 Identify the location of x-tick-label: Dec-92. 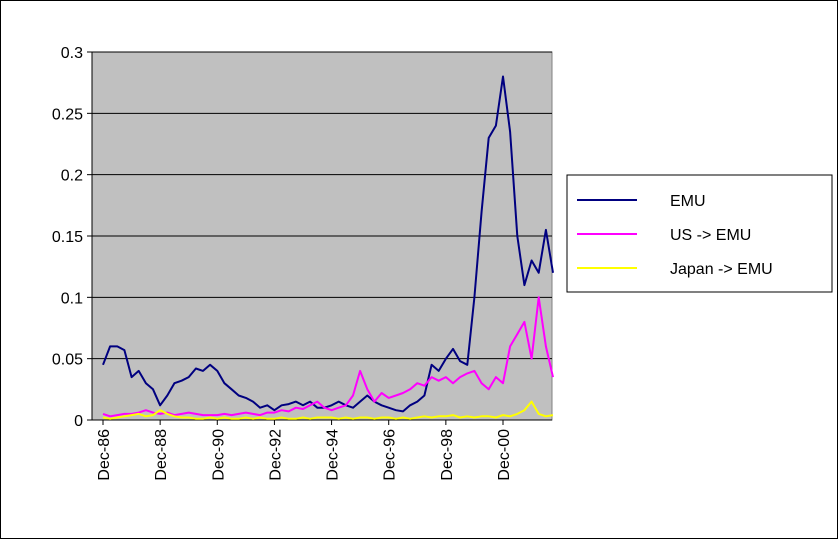
(275, 455).